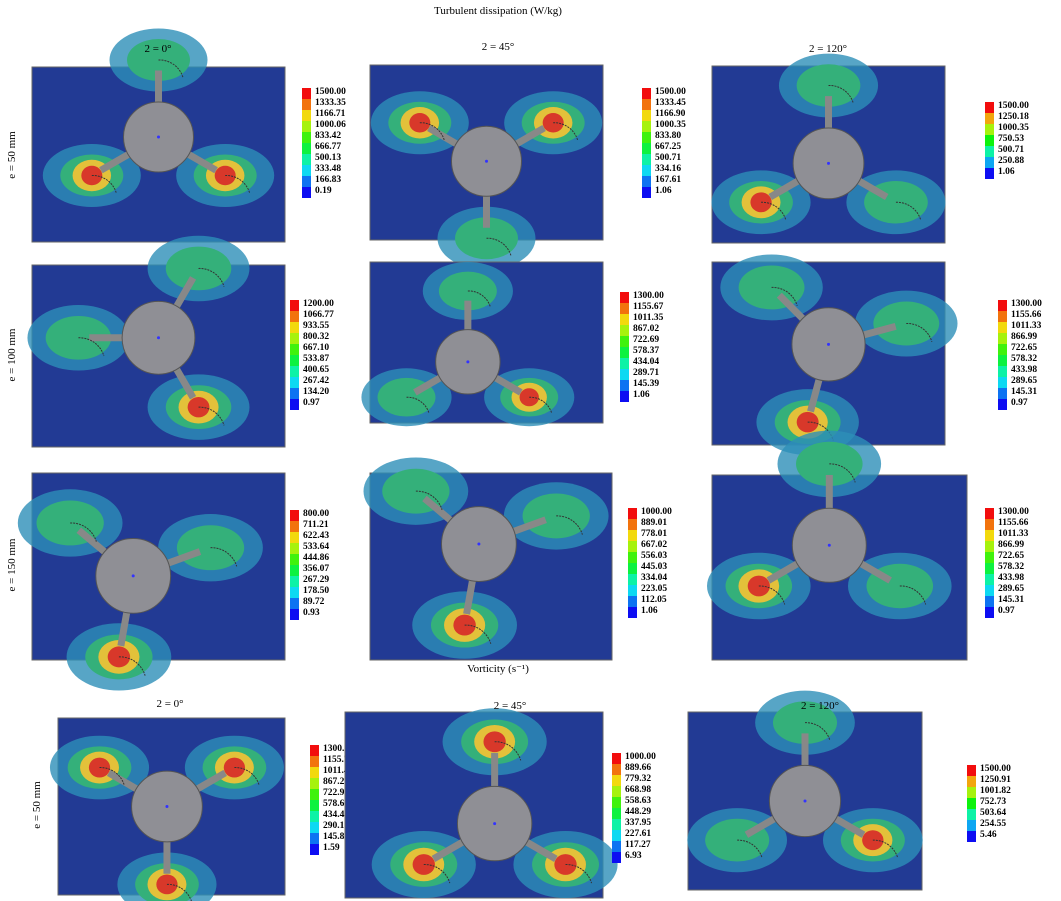  Describe the element at coordinates (498, 47) in the screenshot. I see `column-header: 2 = 45°` at that location.